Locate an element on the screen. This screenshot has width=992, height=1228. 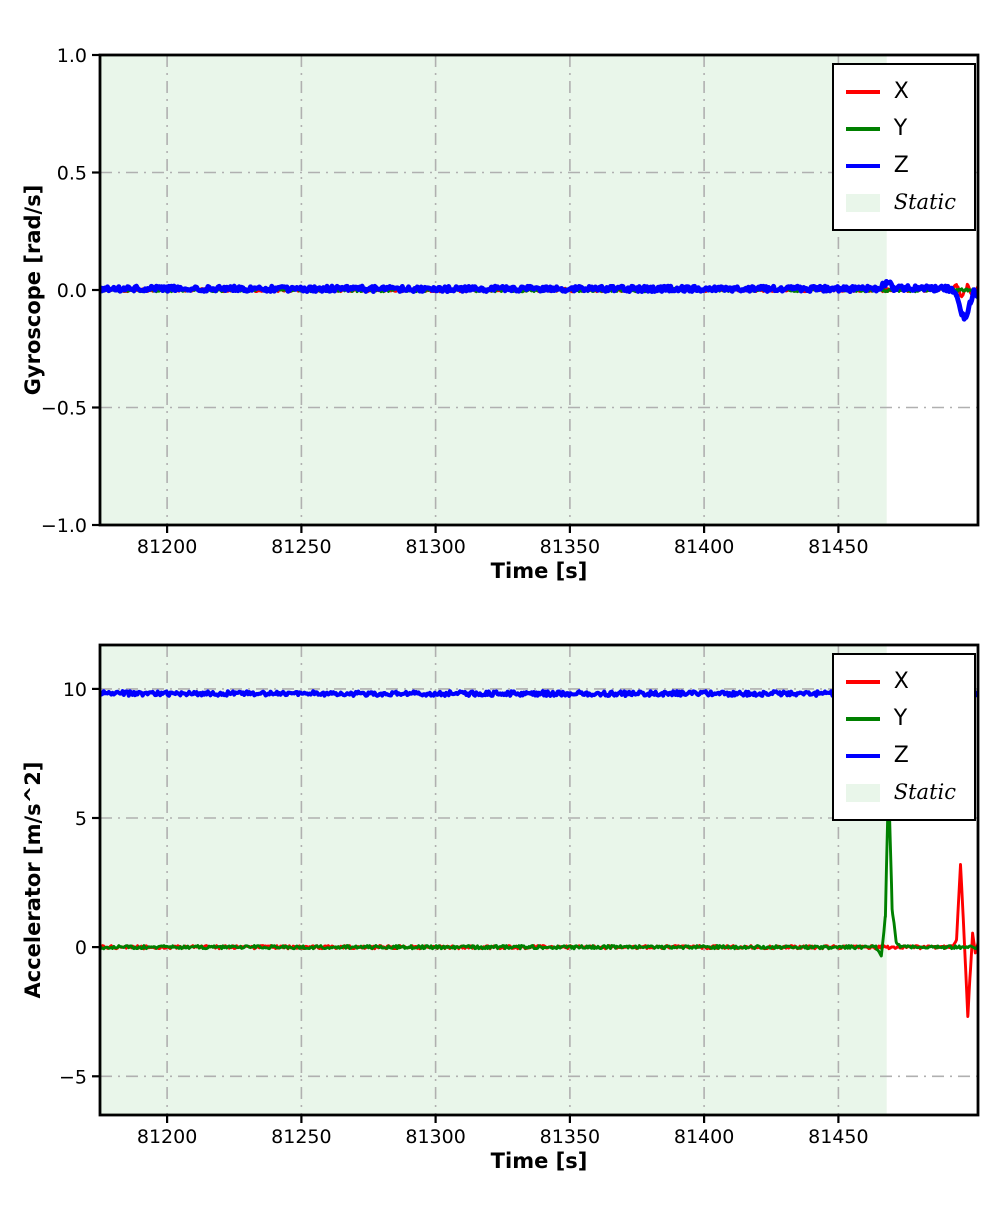
y-tick-label: 0.0 is located at coordinates (72, 291).